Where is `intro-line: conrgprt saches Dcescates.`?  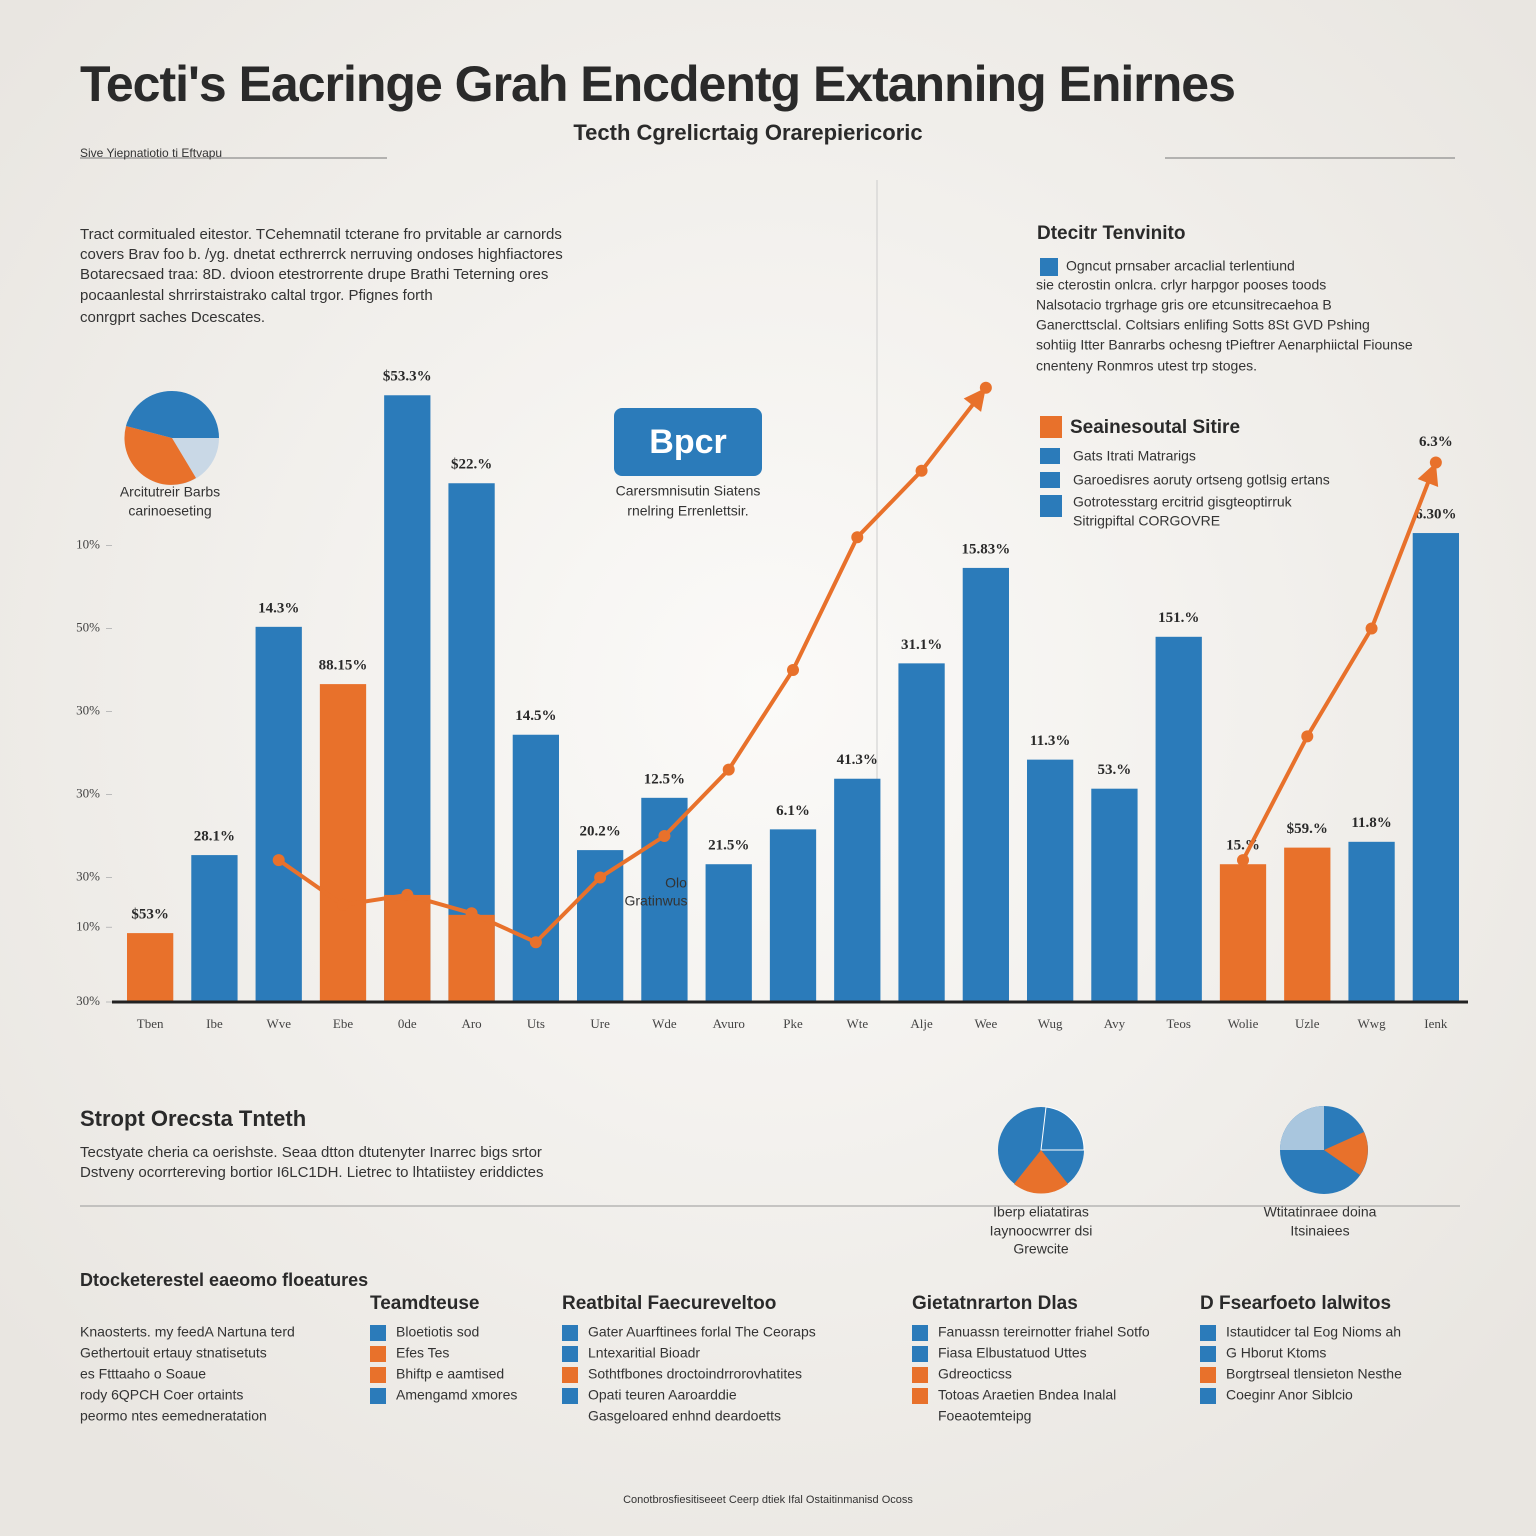
intro-line: conrgprt saches Dcescates. is located at coordinates (172, 317).